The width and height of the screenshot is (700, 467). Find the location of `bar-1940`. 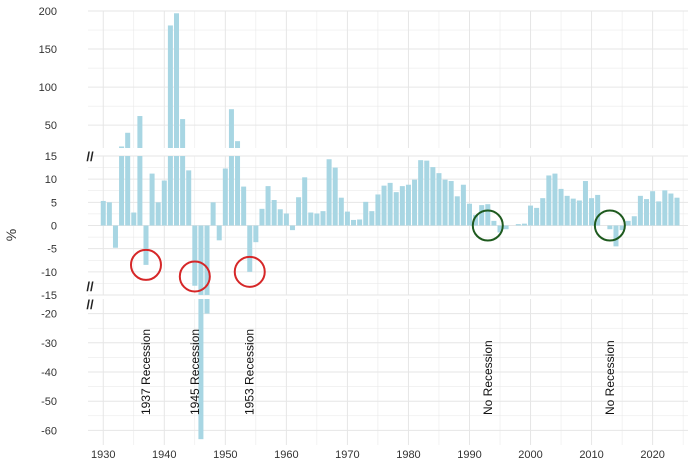

bar-1940 is located at coordinates (164, 203).